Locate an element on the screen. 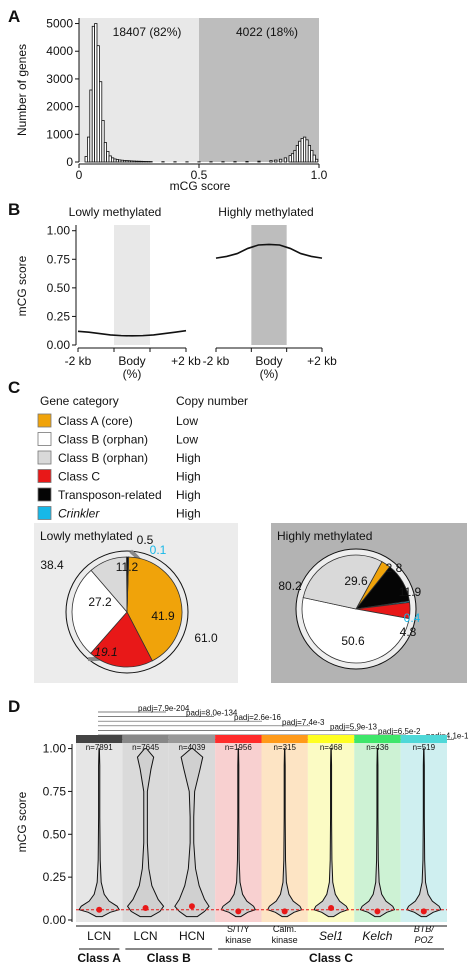 The image size is (474, 968). slice-label: 4.8 is located at coordinates (408, 632).